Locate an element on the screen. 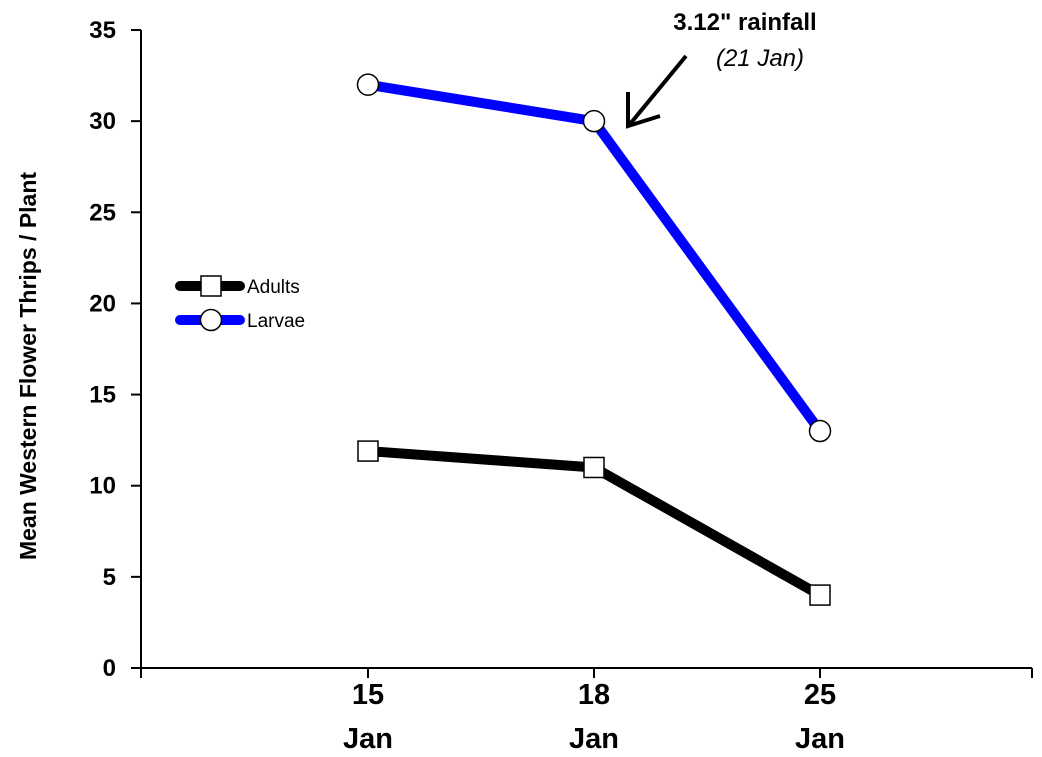 The width and height of the screenshot is (1042, 757). y-tick-label: 15 is located at coordinates (102, 395).